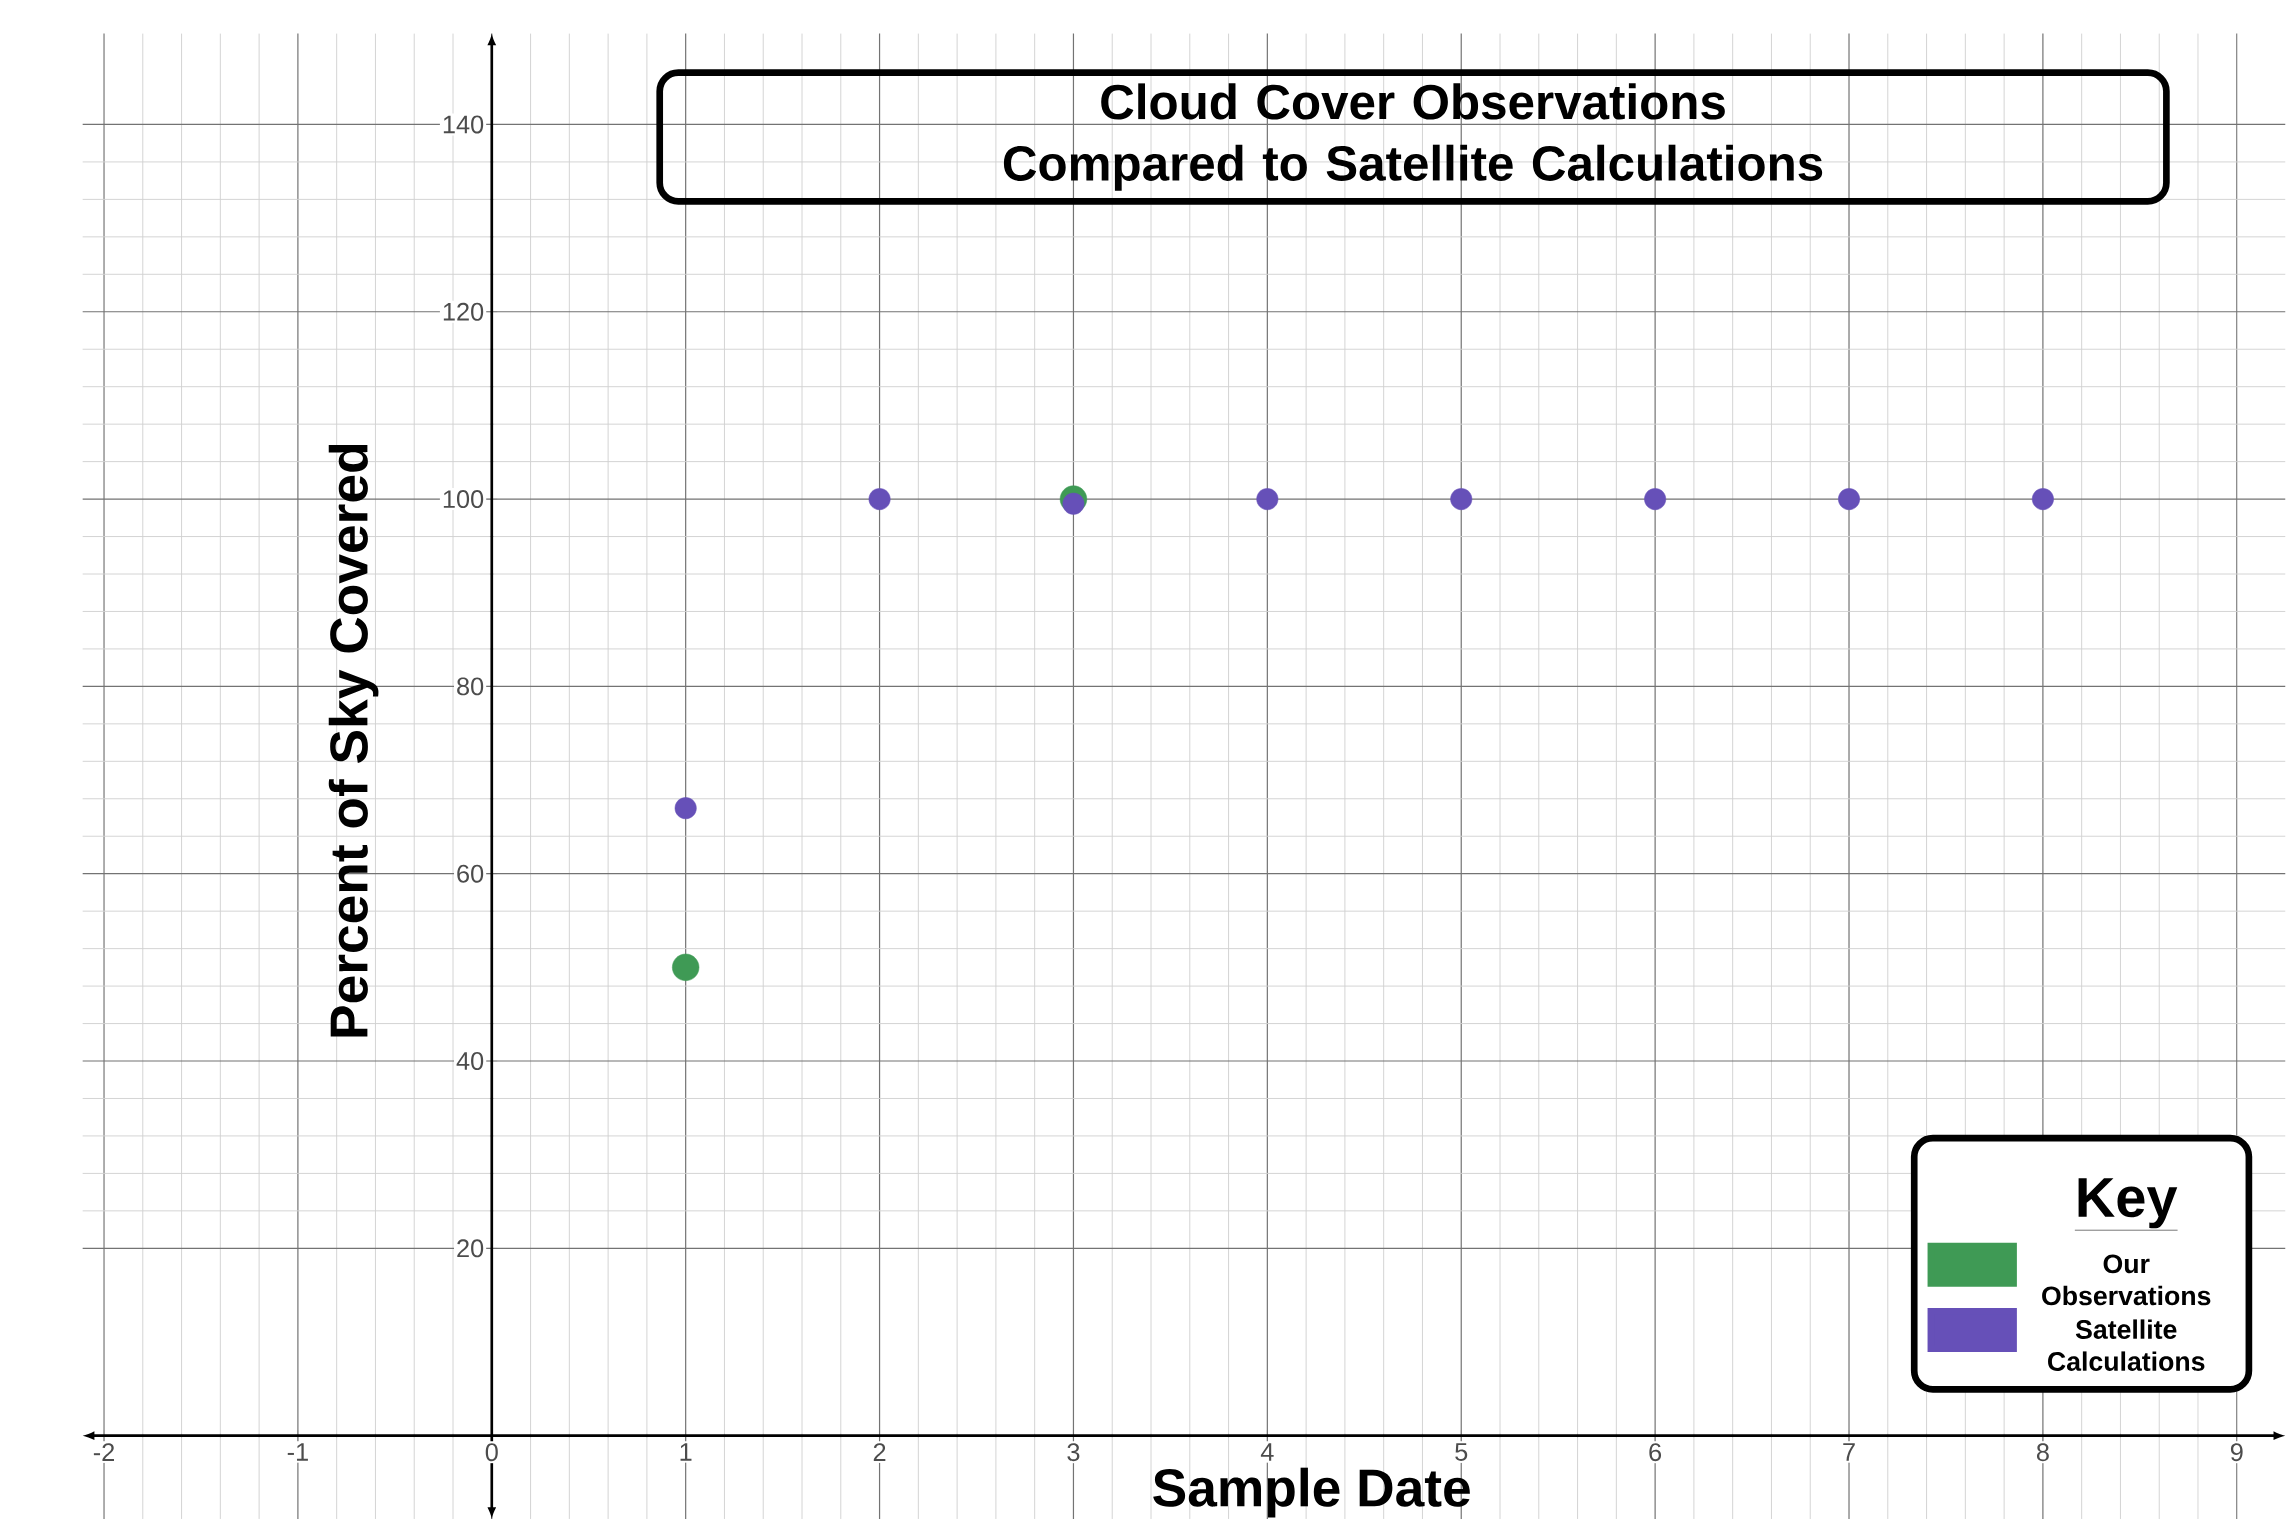 The height and width of the screenshot is (1519, 2286). I want to click on y-tick-label: 100, so click(463, 499).